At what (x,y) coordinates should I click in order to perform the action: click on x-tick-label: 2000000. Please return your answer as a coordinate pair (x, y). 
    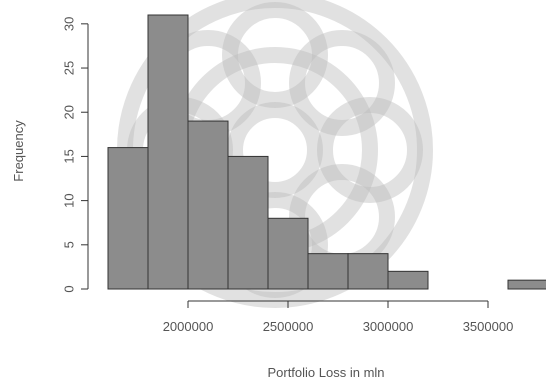
    Looking at the image, I should click on (188, 326).